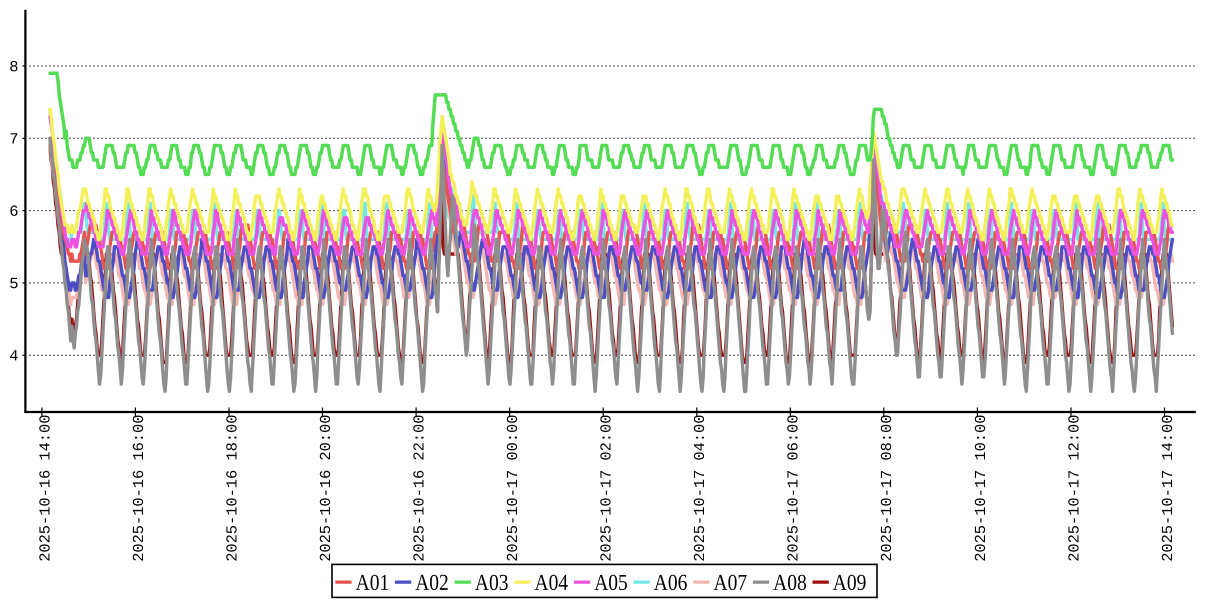 The width and height of the screenshot is (1207, 600). I want to click on svg-text: 5, so click(13, 284).